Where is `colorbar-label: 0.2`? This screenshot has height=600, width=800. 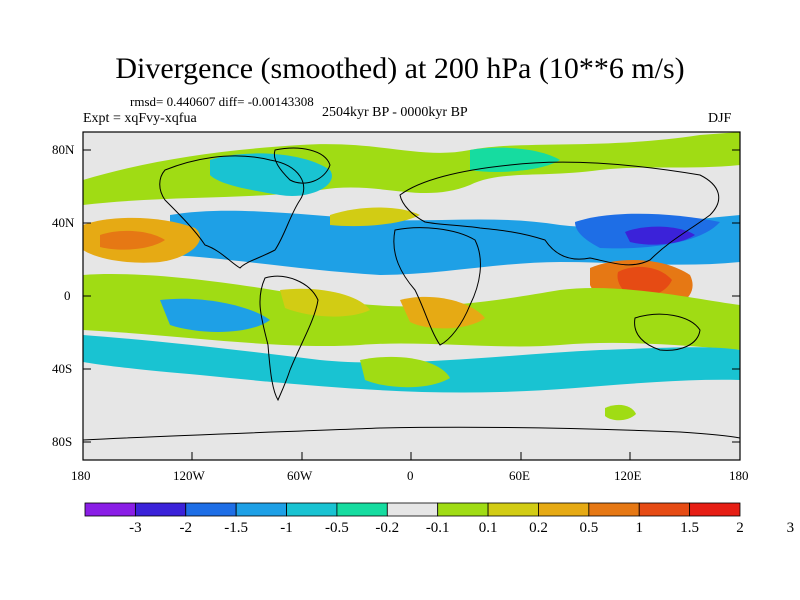
colorbar-label: 0.2 is located at coordinates (538, 528).